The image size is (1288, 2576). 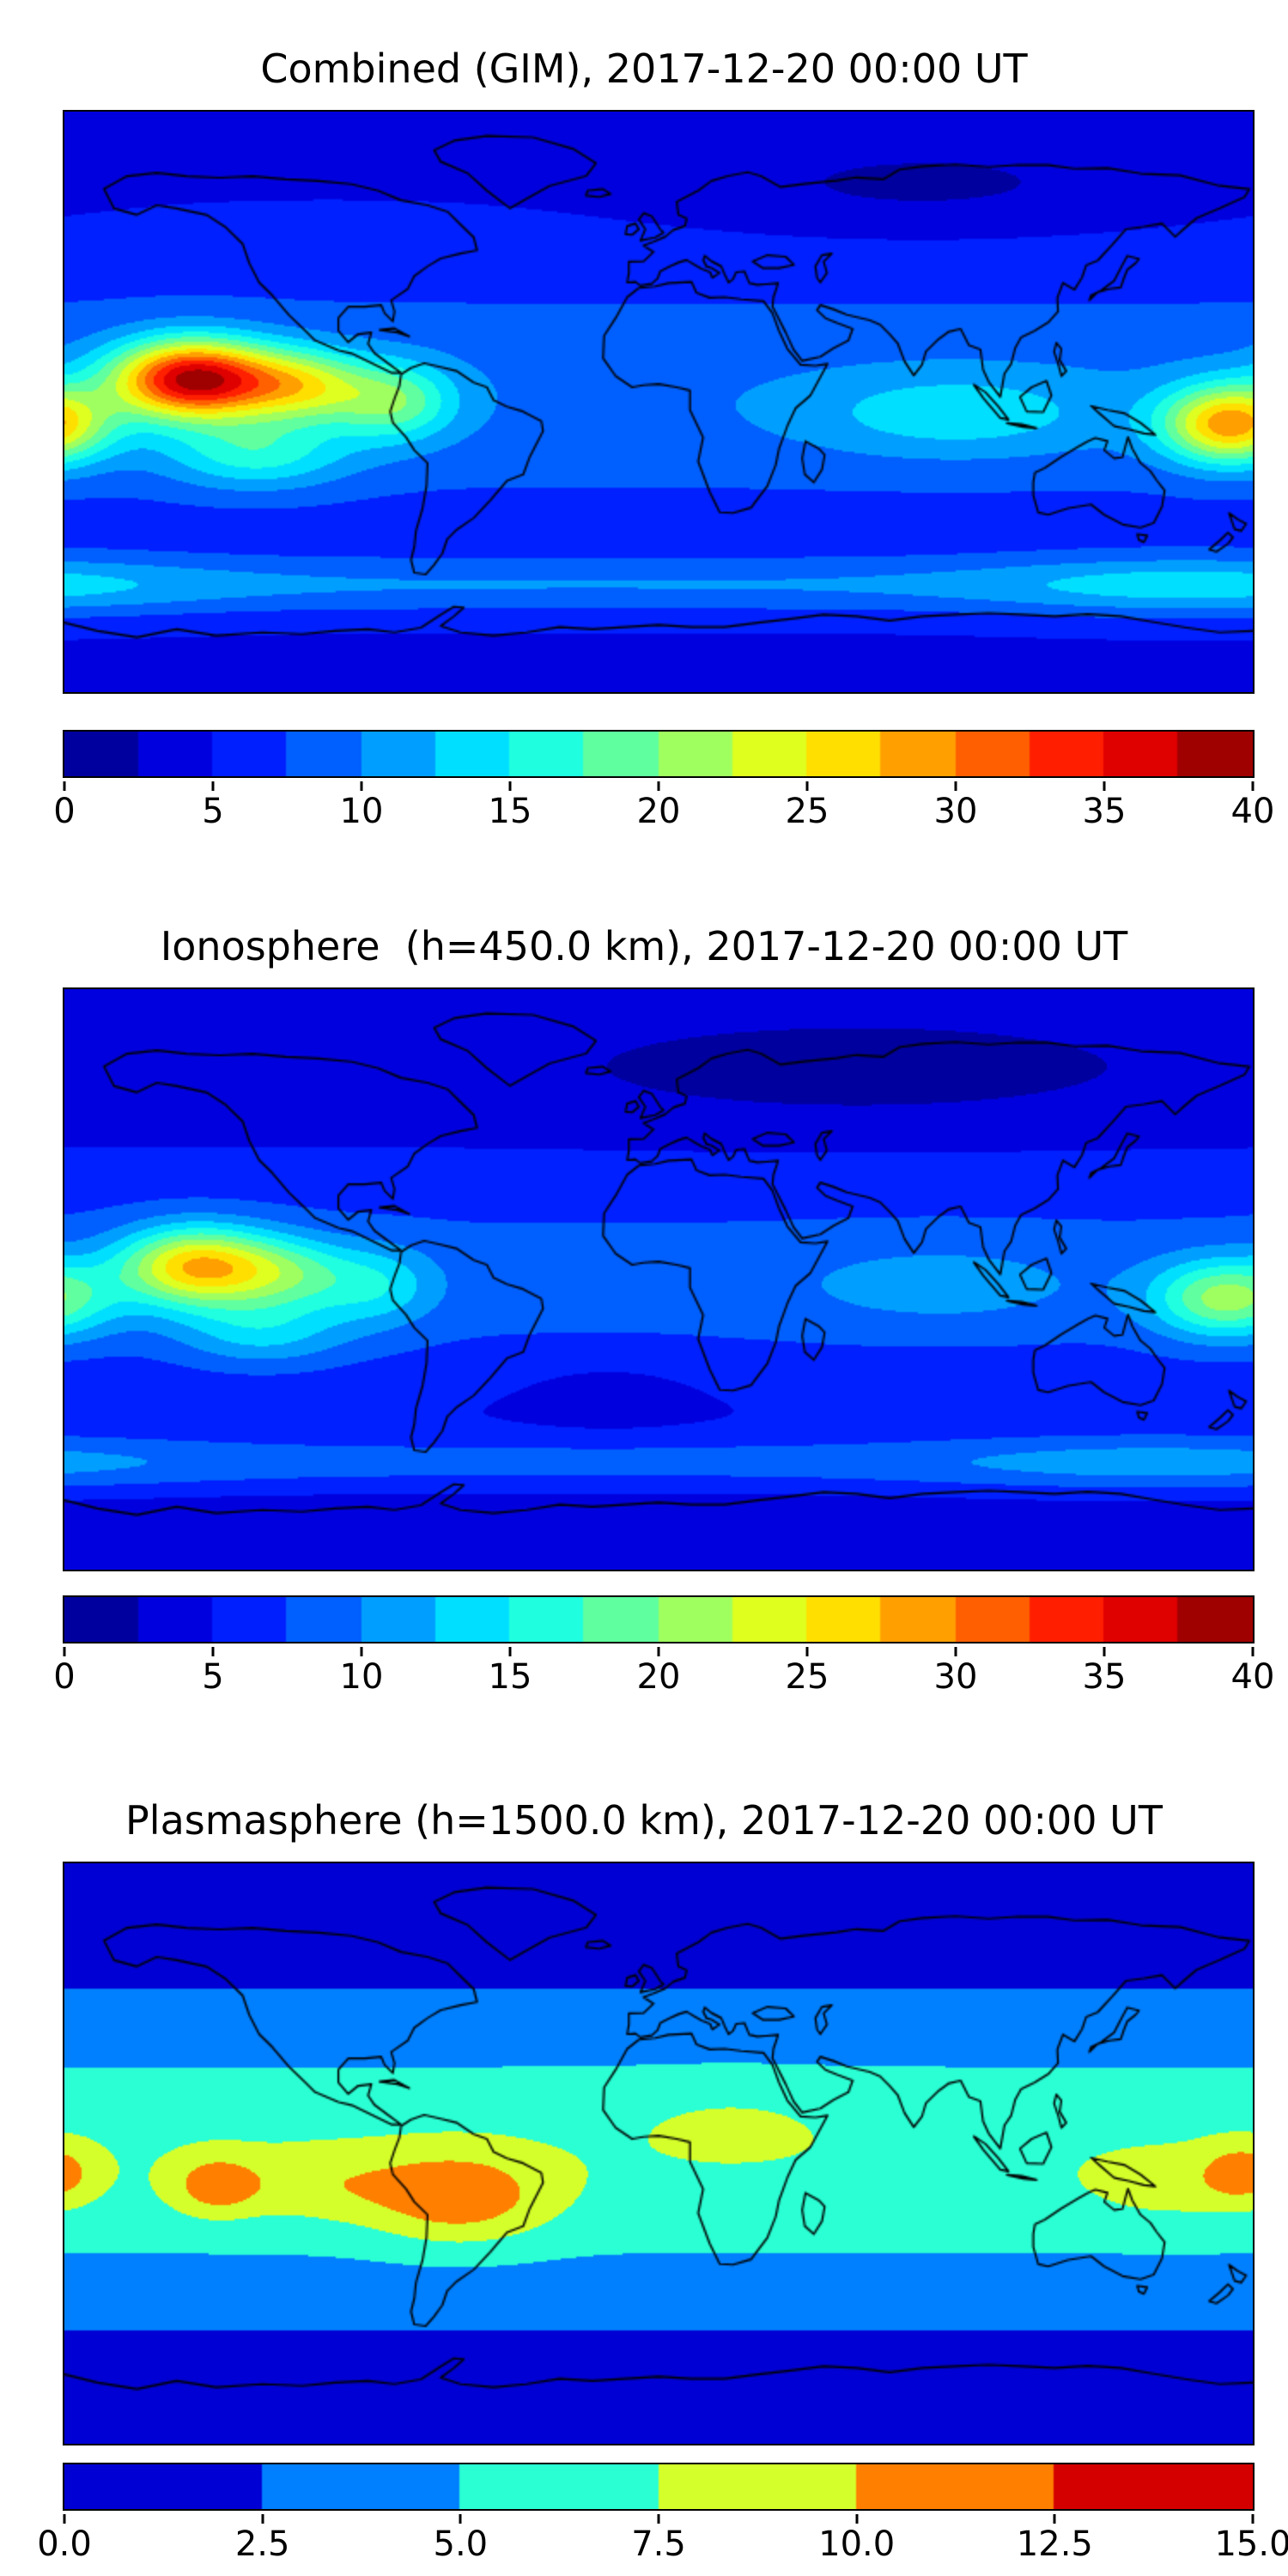 What do you see at coordinates (262, 2544) in the screenshot?
I see `colorbar-tick-label: 2.5` at bounding box center [262, 2544].